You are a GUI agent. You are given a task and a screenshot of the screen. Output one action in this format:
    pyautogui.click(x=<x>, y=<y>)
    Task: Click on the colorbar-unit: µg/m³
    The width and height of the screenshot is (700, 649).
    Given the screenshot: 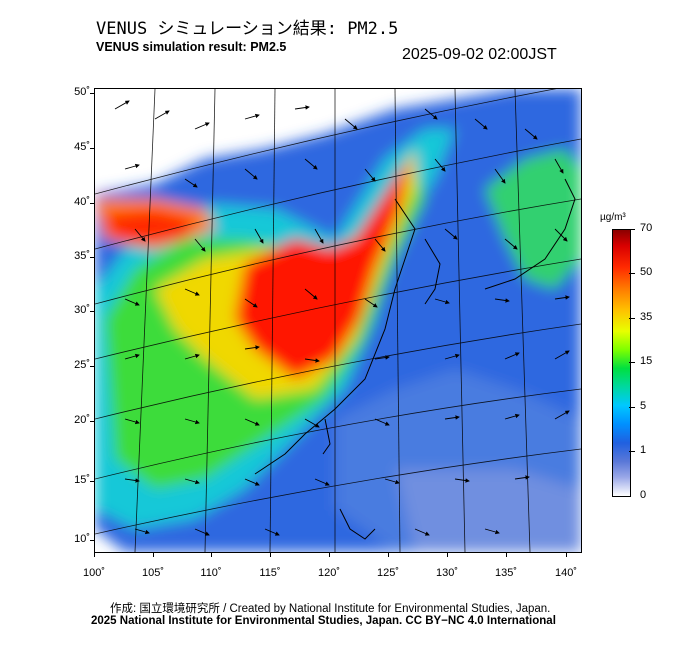 What is the action you would take?
    pyautogui.click(x=613, y=217)
    